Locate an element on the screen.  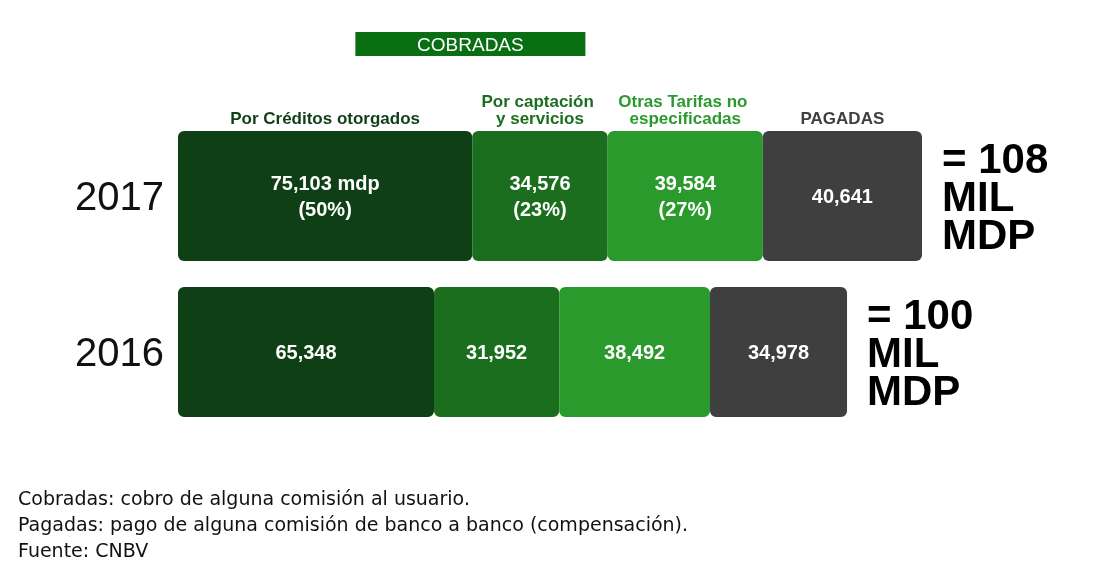
data-label: 65,348 is located at coordinates (306, 352).